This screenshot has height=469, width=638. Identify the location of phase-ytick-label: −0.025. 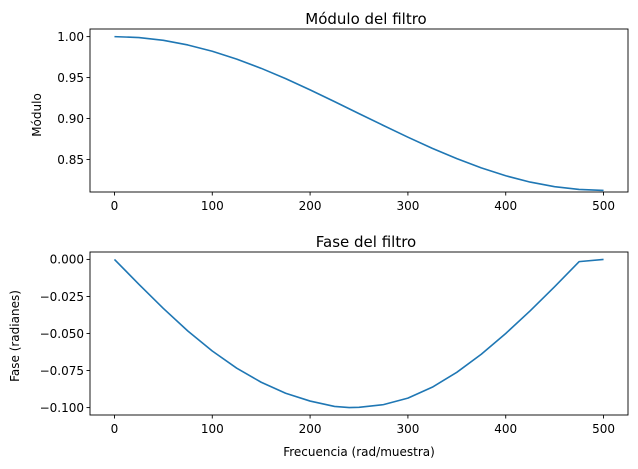
(62, 297).